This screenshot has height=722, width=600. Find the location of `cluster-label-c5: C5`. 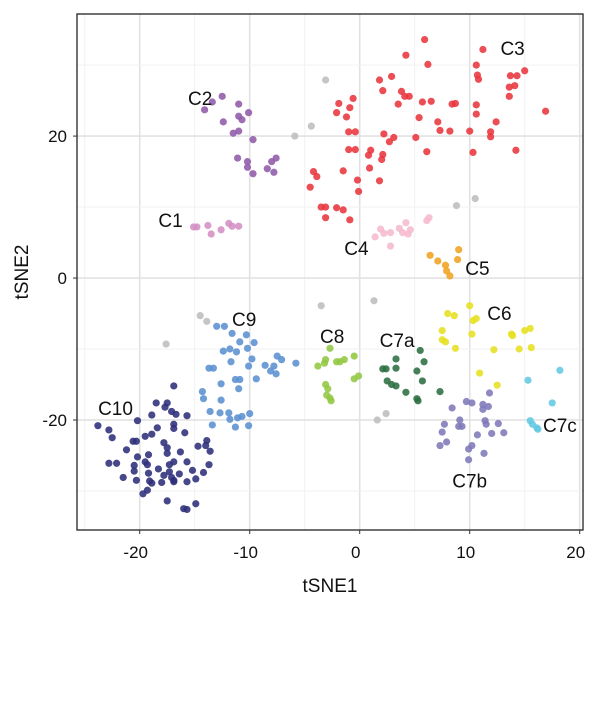

cluster-label-c5: C5 is located at coordinates (477, 269).